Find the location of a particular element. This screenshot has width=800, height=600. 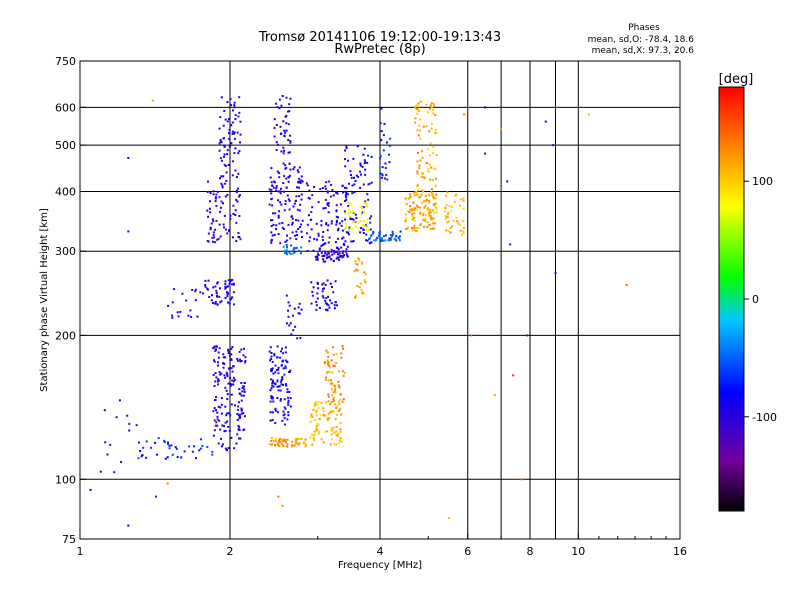

phases-stats-x: mean, sd,X: 97.3, 20.6 is located at coordinates (643, 51).